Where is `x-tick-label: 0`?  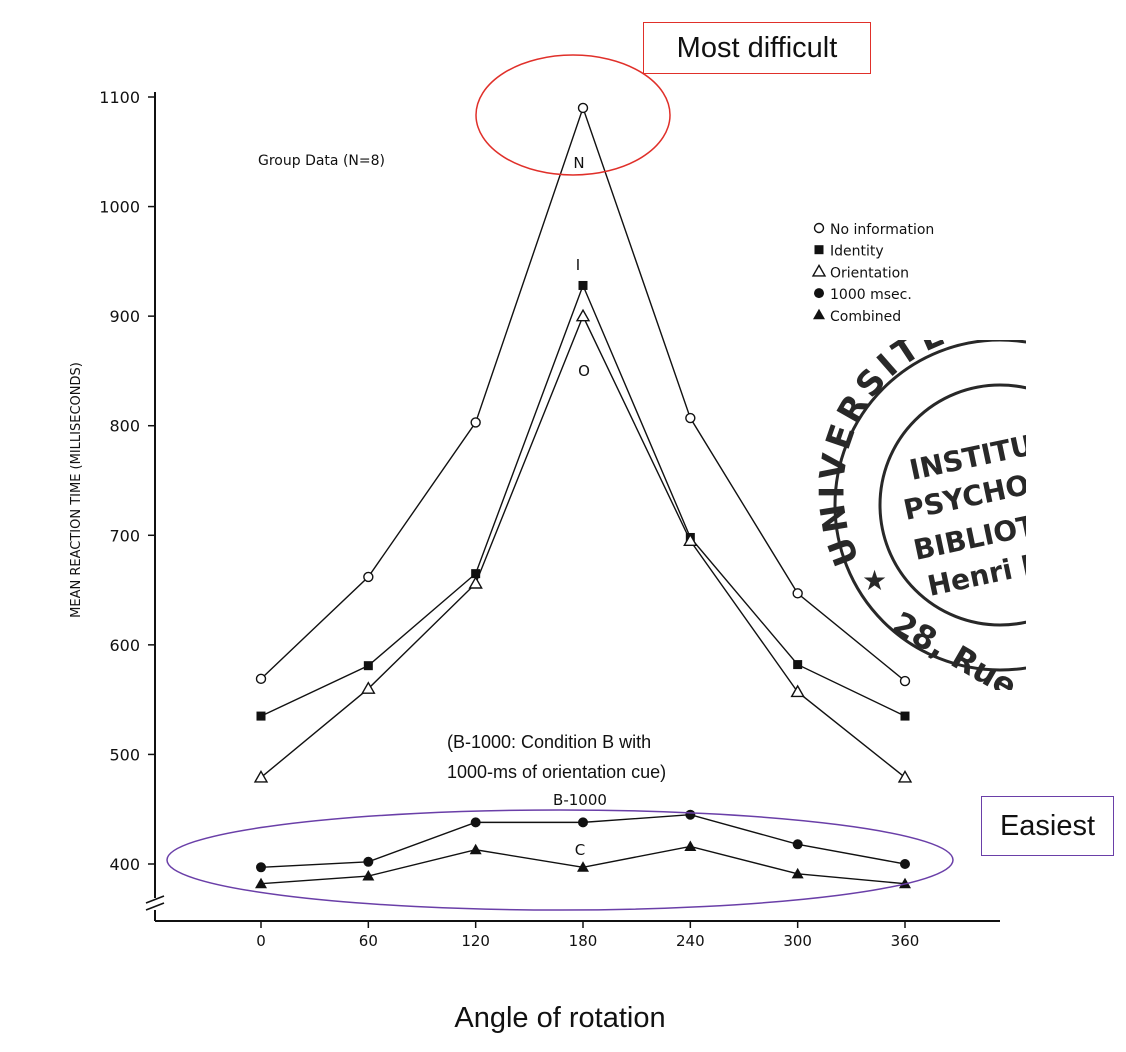 x-tick-label: 0 is located at coordinates (261, 941).